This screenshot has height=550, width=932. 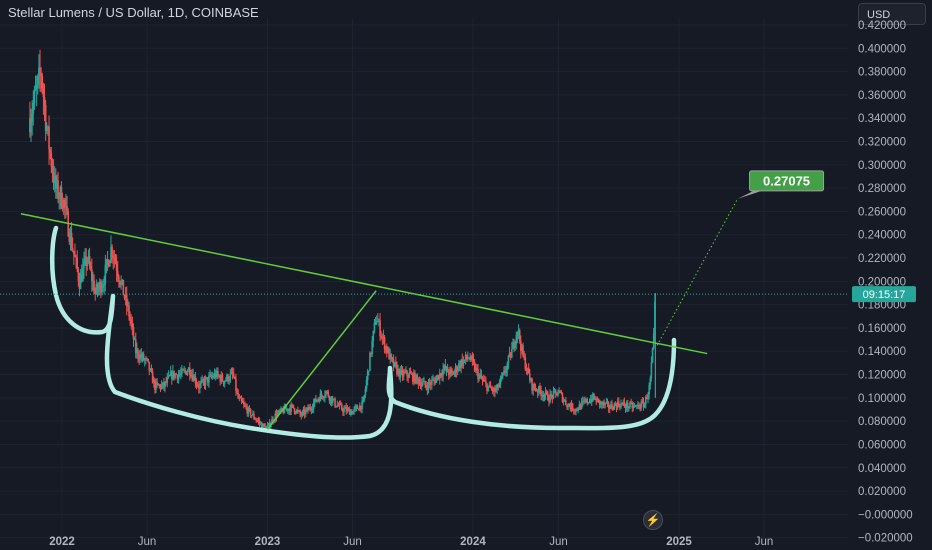 What do you see at coordinates (882, 492) in the screenshot?
I see `y-tick-label: 0.020000` at bounding box center [882, 492].